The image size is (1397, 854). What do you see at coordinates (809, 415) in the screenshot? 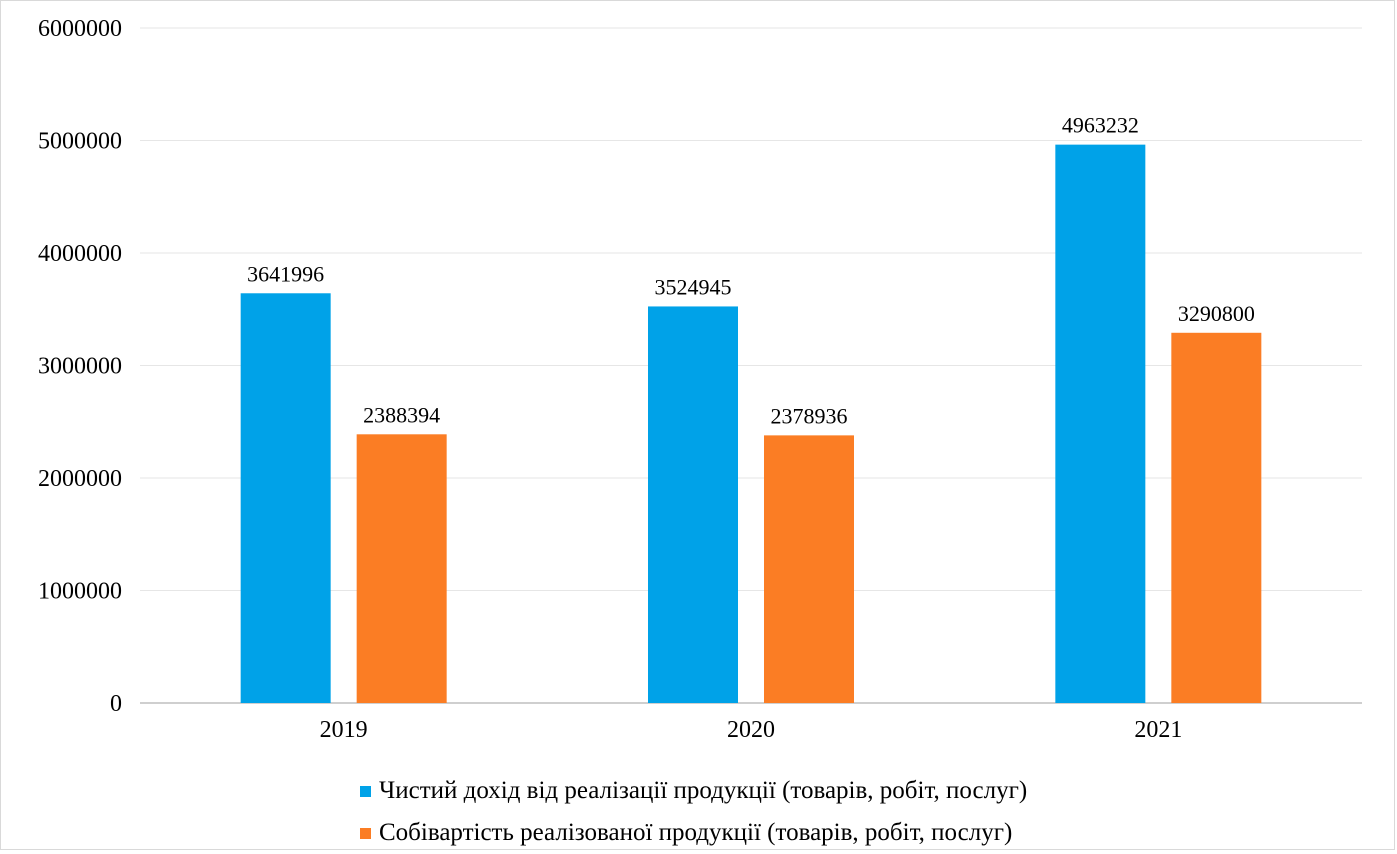
I see `data-label: 2378936` at bounding box center [809, 415].